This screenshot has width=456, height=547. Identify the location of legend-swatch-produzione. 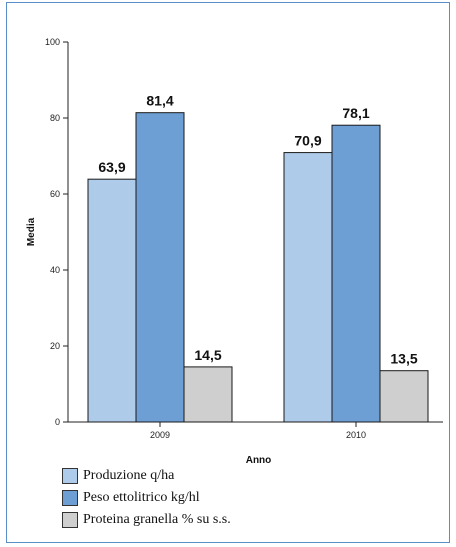
(70, 476).